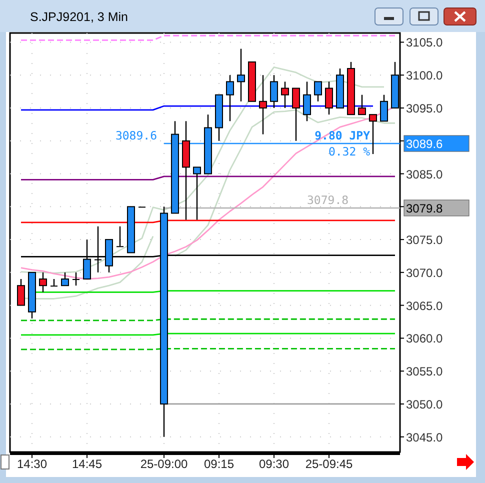  What do you see at coordinates (328, 199) in the screenshot?
I see `ref-line-label: 3079.8` at bounding box center [328, 199].